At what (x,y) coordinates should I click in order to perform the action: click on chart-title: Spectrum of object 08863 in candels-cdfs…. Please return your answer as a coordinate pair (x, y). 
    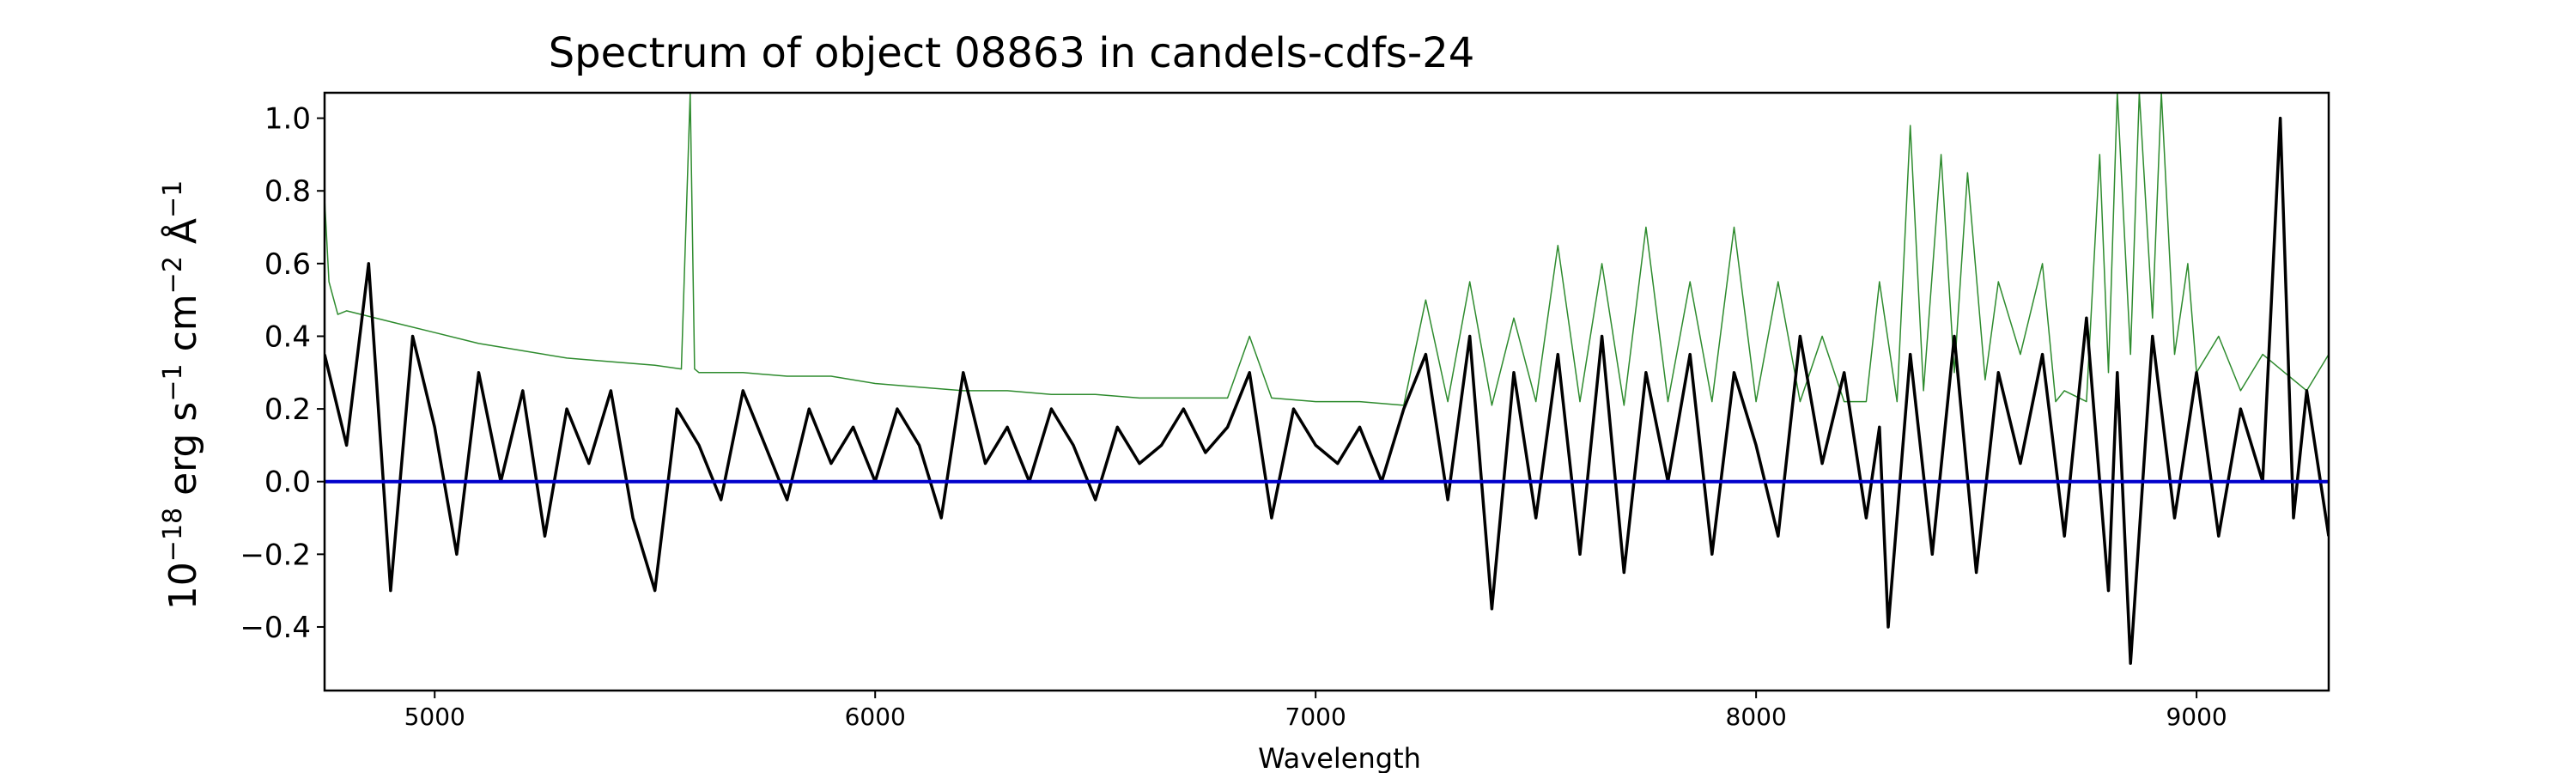
    Looking at the image, I should click on (1012, 53).